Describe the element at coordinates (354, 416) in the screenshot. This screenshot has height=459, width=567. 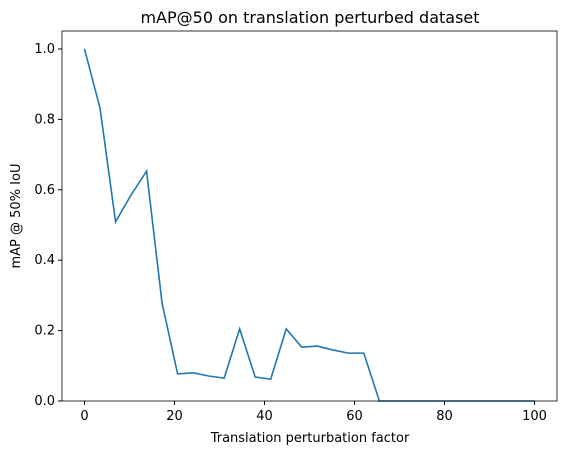
I see `x-tick-label: 60` at that location.